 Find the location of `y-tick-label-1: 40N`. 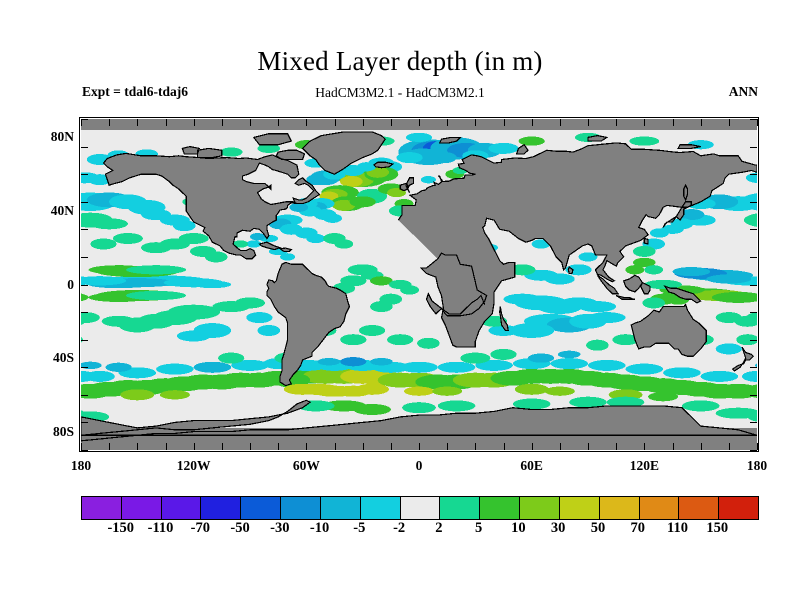

y-tick-label-1: 40N is located at coordinates (62, 210).